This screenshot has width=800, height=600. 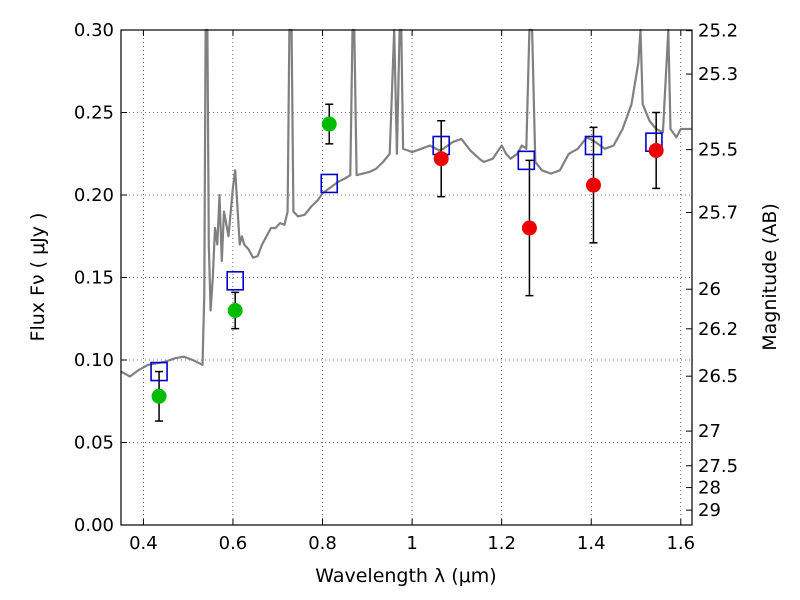 I want to click on y-axis-label: Flux Fν ( μJy ), so click(x=38, y=277).